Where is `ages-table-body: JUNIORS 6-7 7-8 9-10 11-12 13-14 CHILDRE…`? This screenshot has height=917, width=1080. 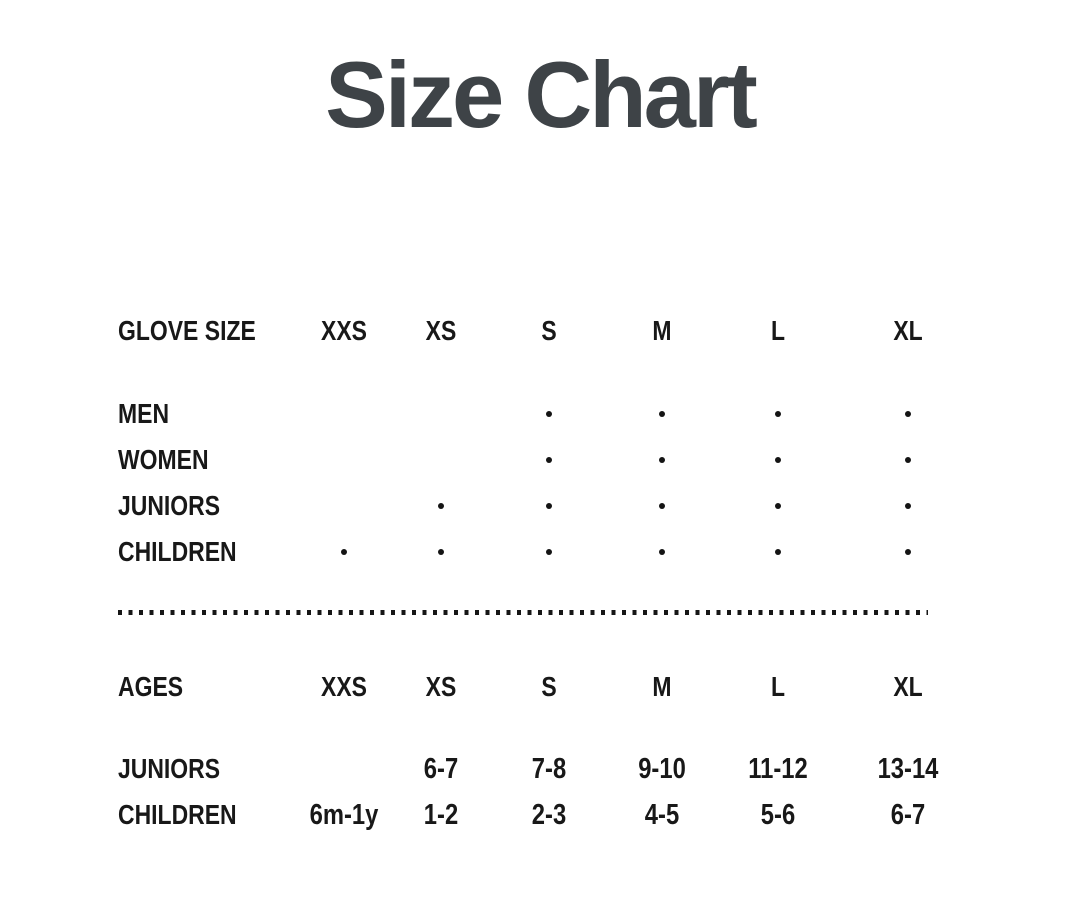
ages-table-body: JUNIORS 6-7 7-8 9-10 11-12 13-14 CHILDRE… is located at coordinates (548, 792).